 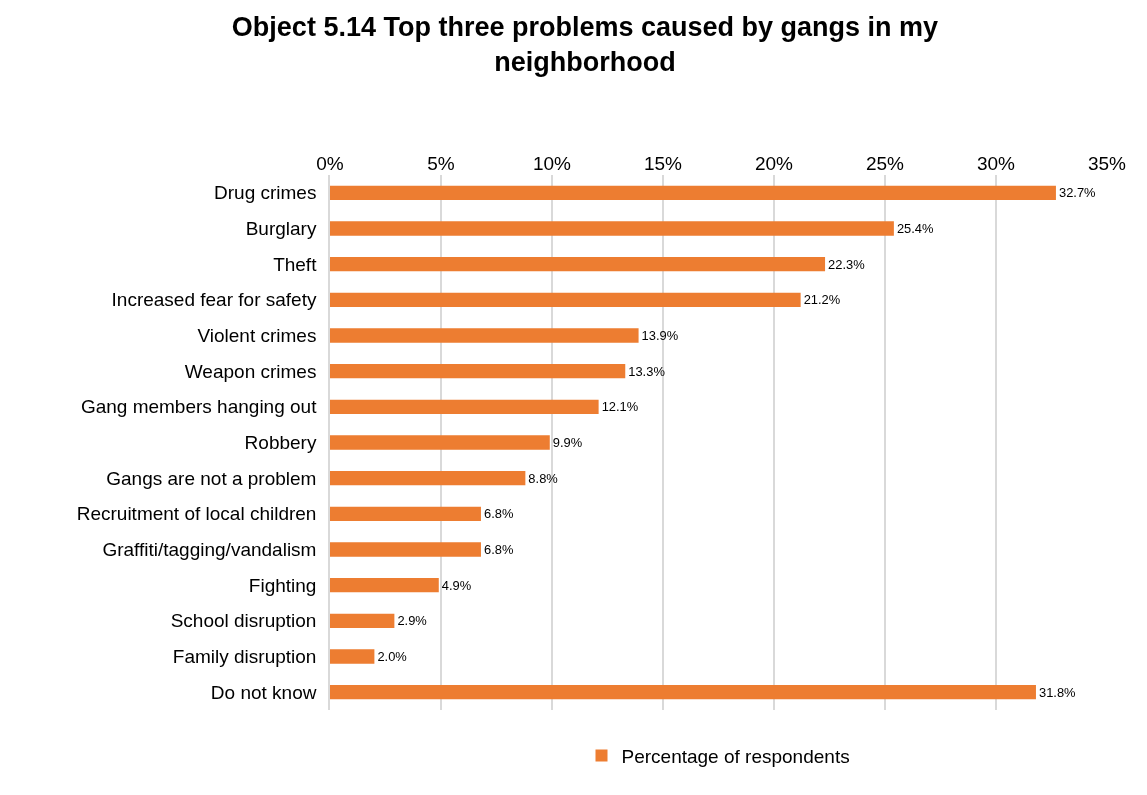 What do you see at coordinates (250, 371) in the screenshot?
I see `y-tick-label: Weapon crimes` at bounding box center [250, 371].